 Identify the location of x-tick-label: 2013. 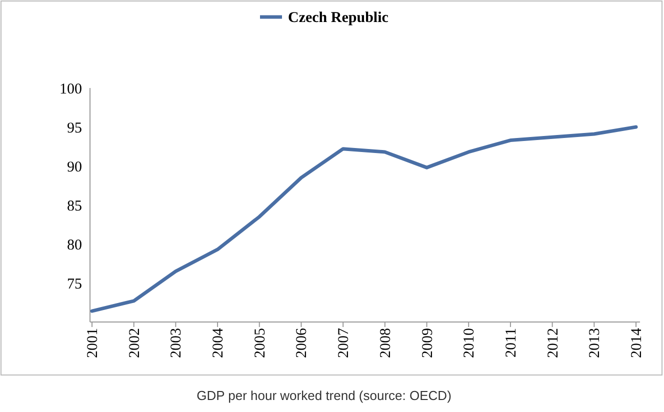
(595, 343).